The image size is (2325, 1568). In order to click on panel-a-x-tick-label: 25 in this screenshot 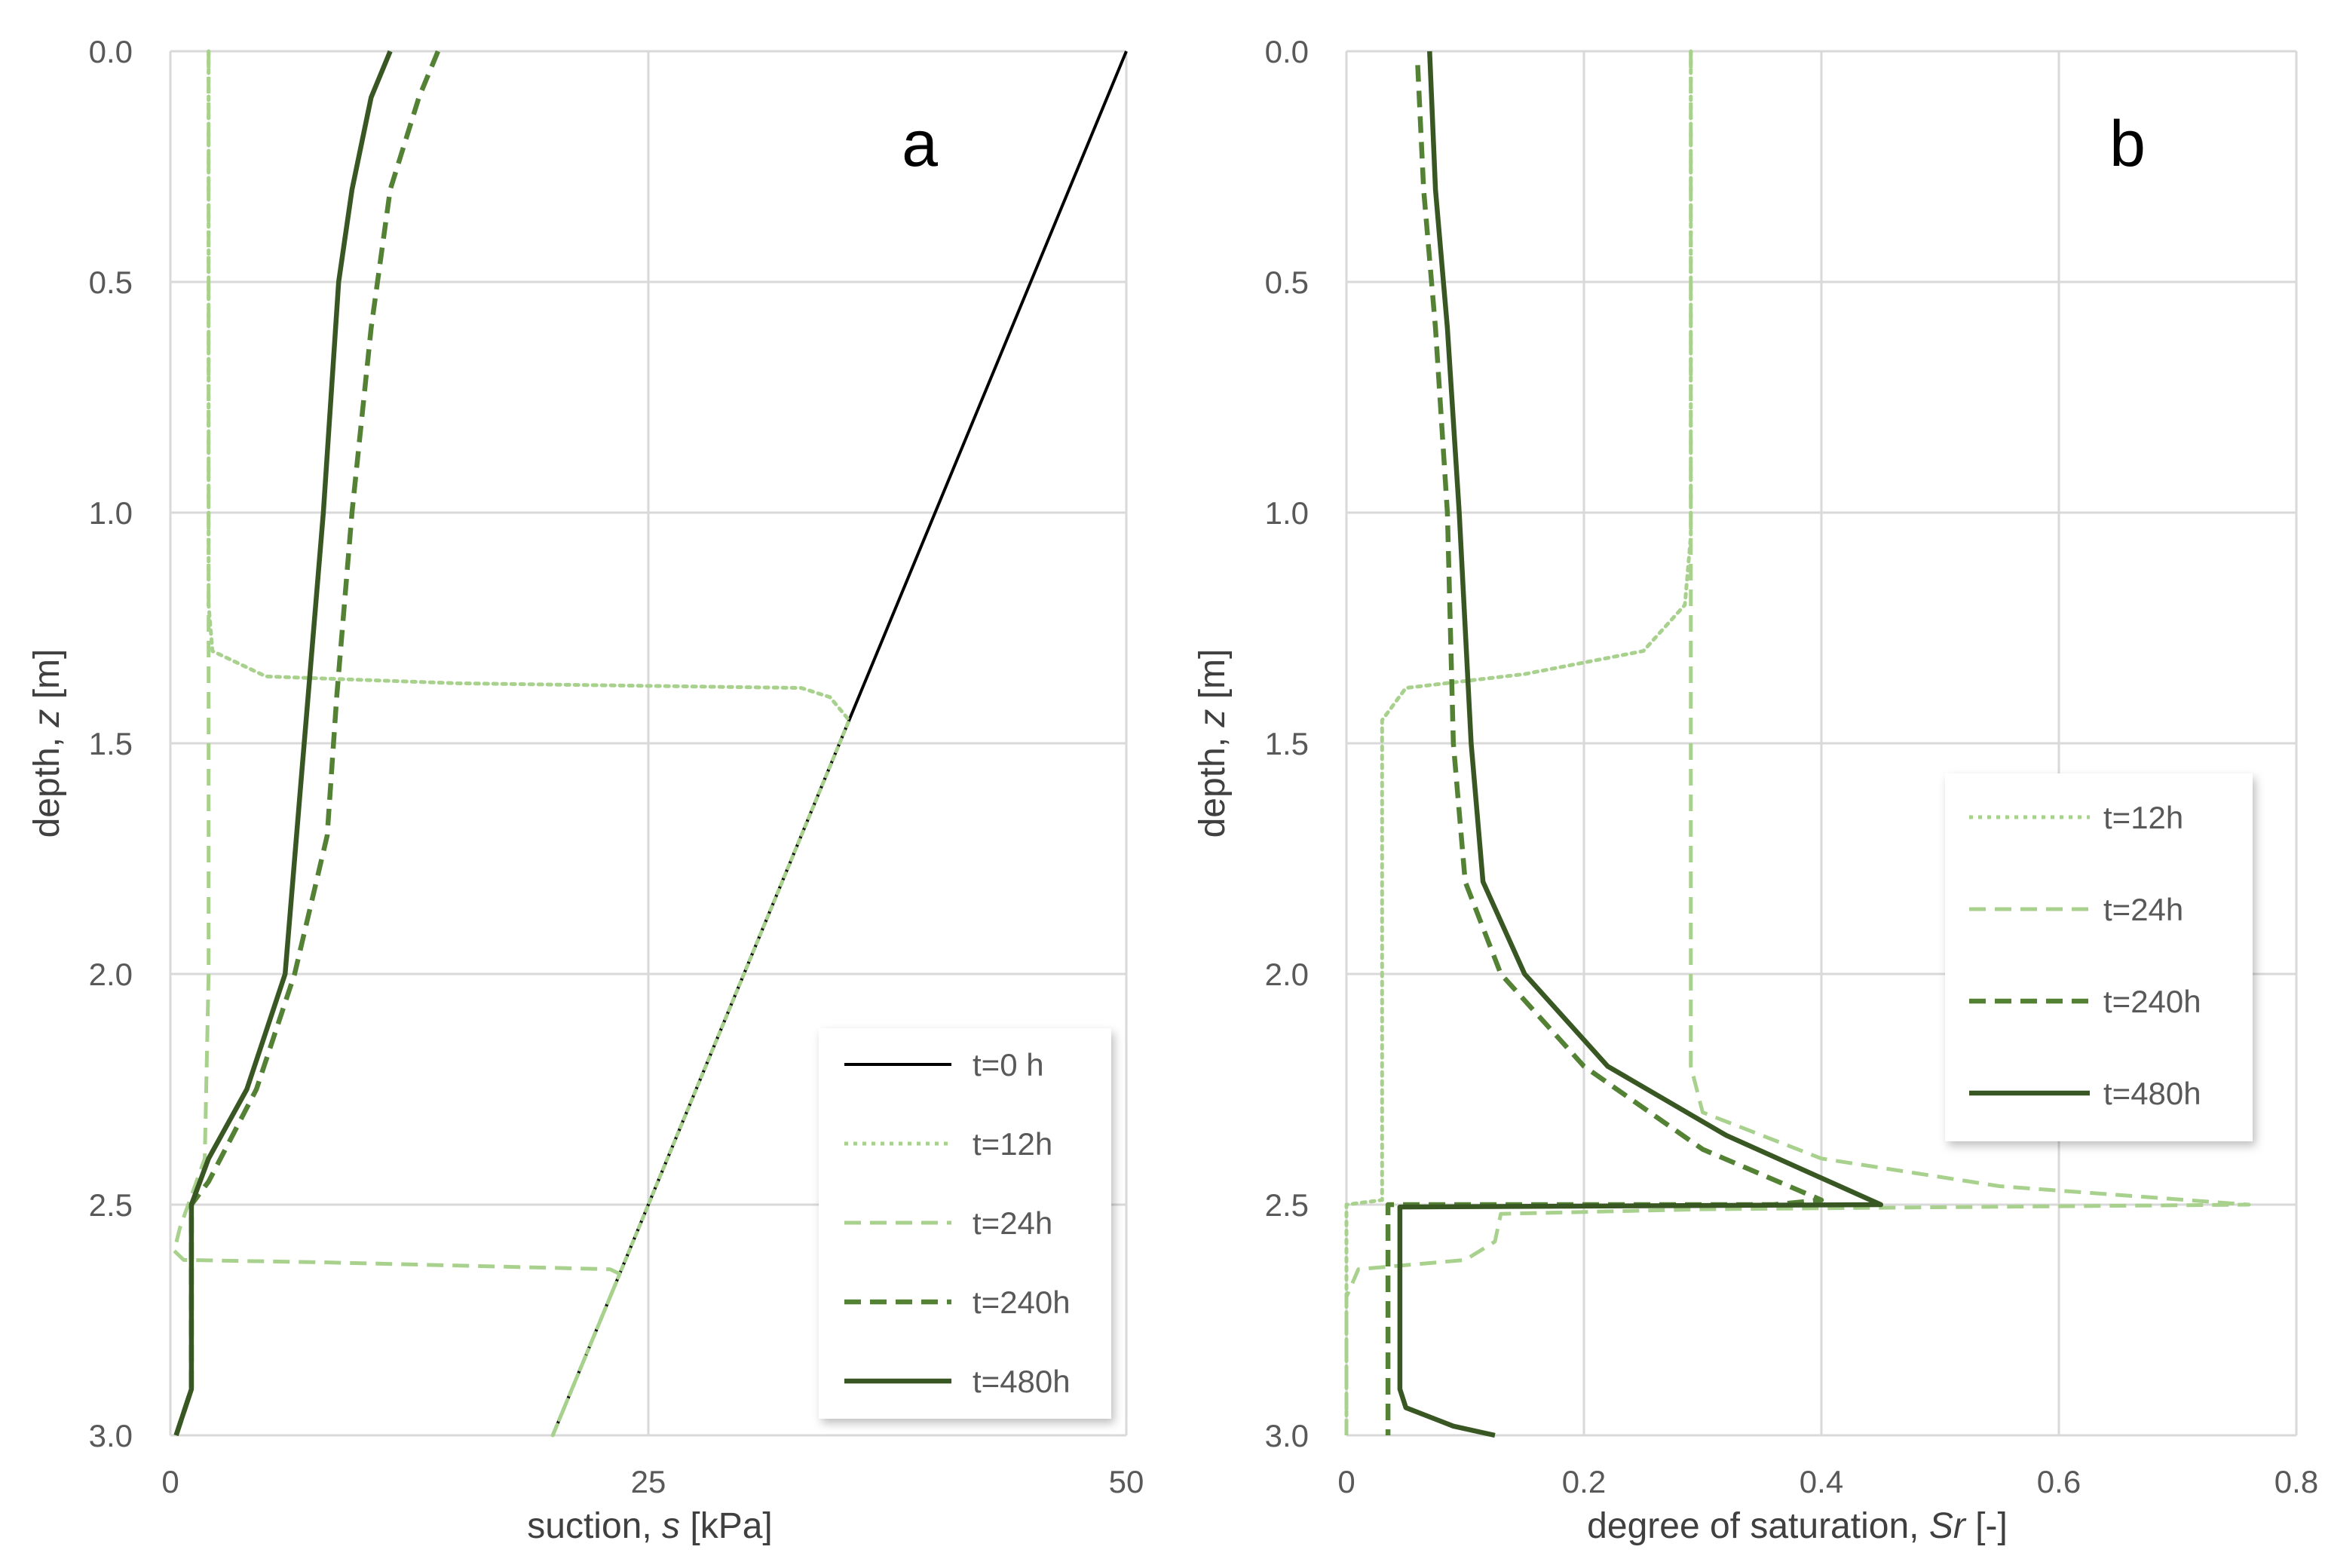, I will do `click(648, 1481)`.